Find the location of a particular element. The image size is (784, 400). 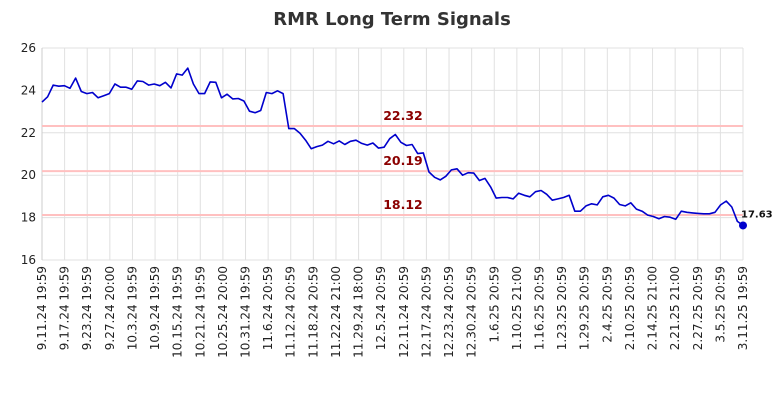

x-tick-label: 10.3.24 19:59 is located at coordinates (132, 308).